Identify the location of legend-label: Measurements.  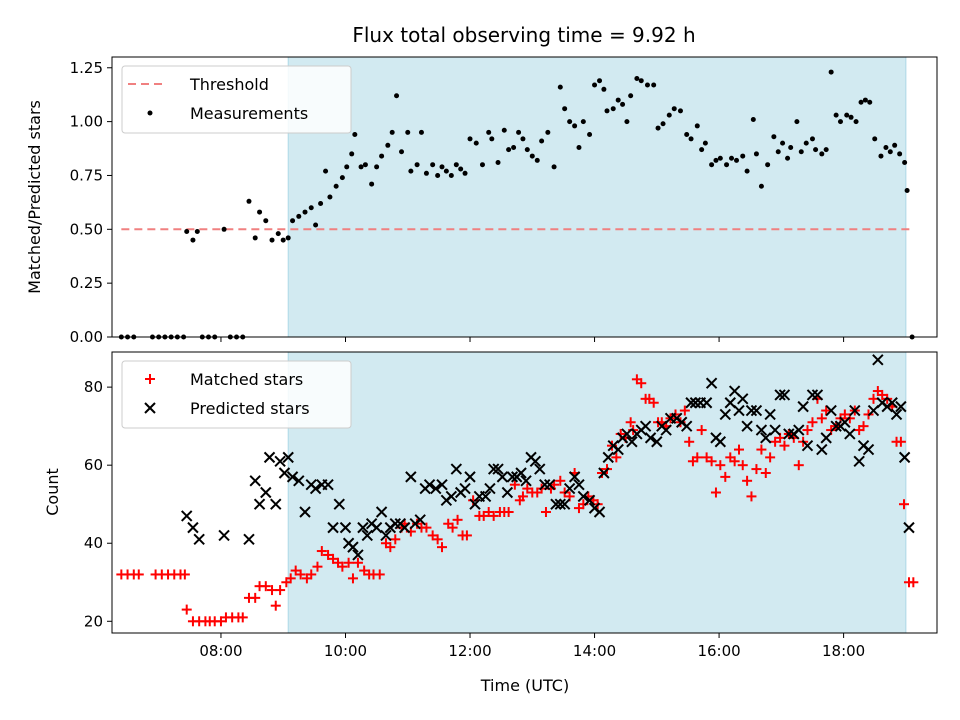
(249, 113).